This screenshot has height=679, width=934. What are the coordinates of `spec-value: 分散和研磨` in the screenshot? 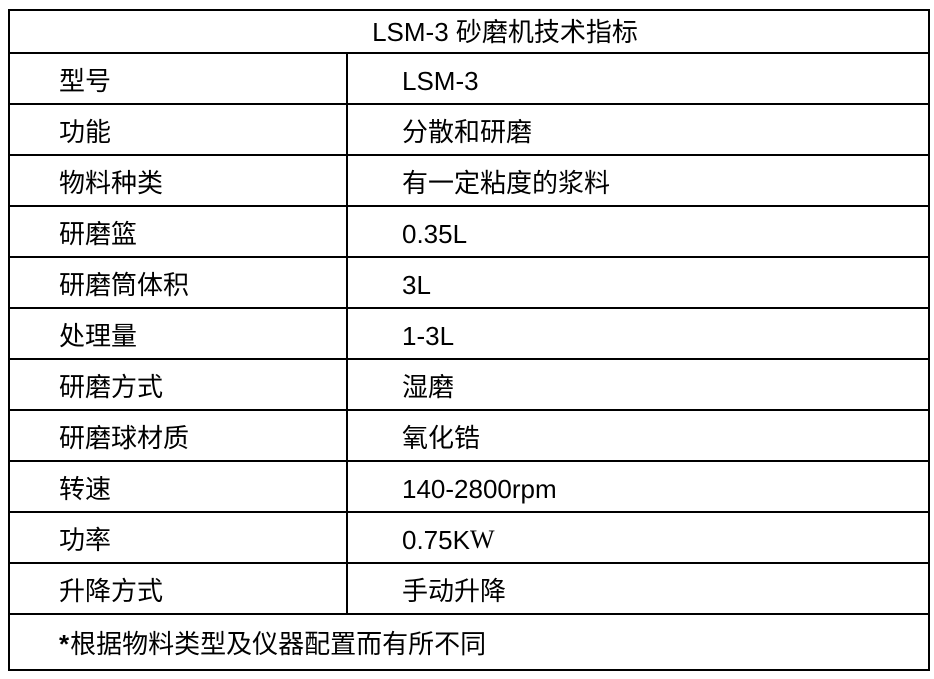 It's located at (467, 132).